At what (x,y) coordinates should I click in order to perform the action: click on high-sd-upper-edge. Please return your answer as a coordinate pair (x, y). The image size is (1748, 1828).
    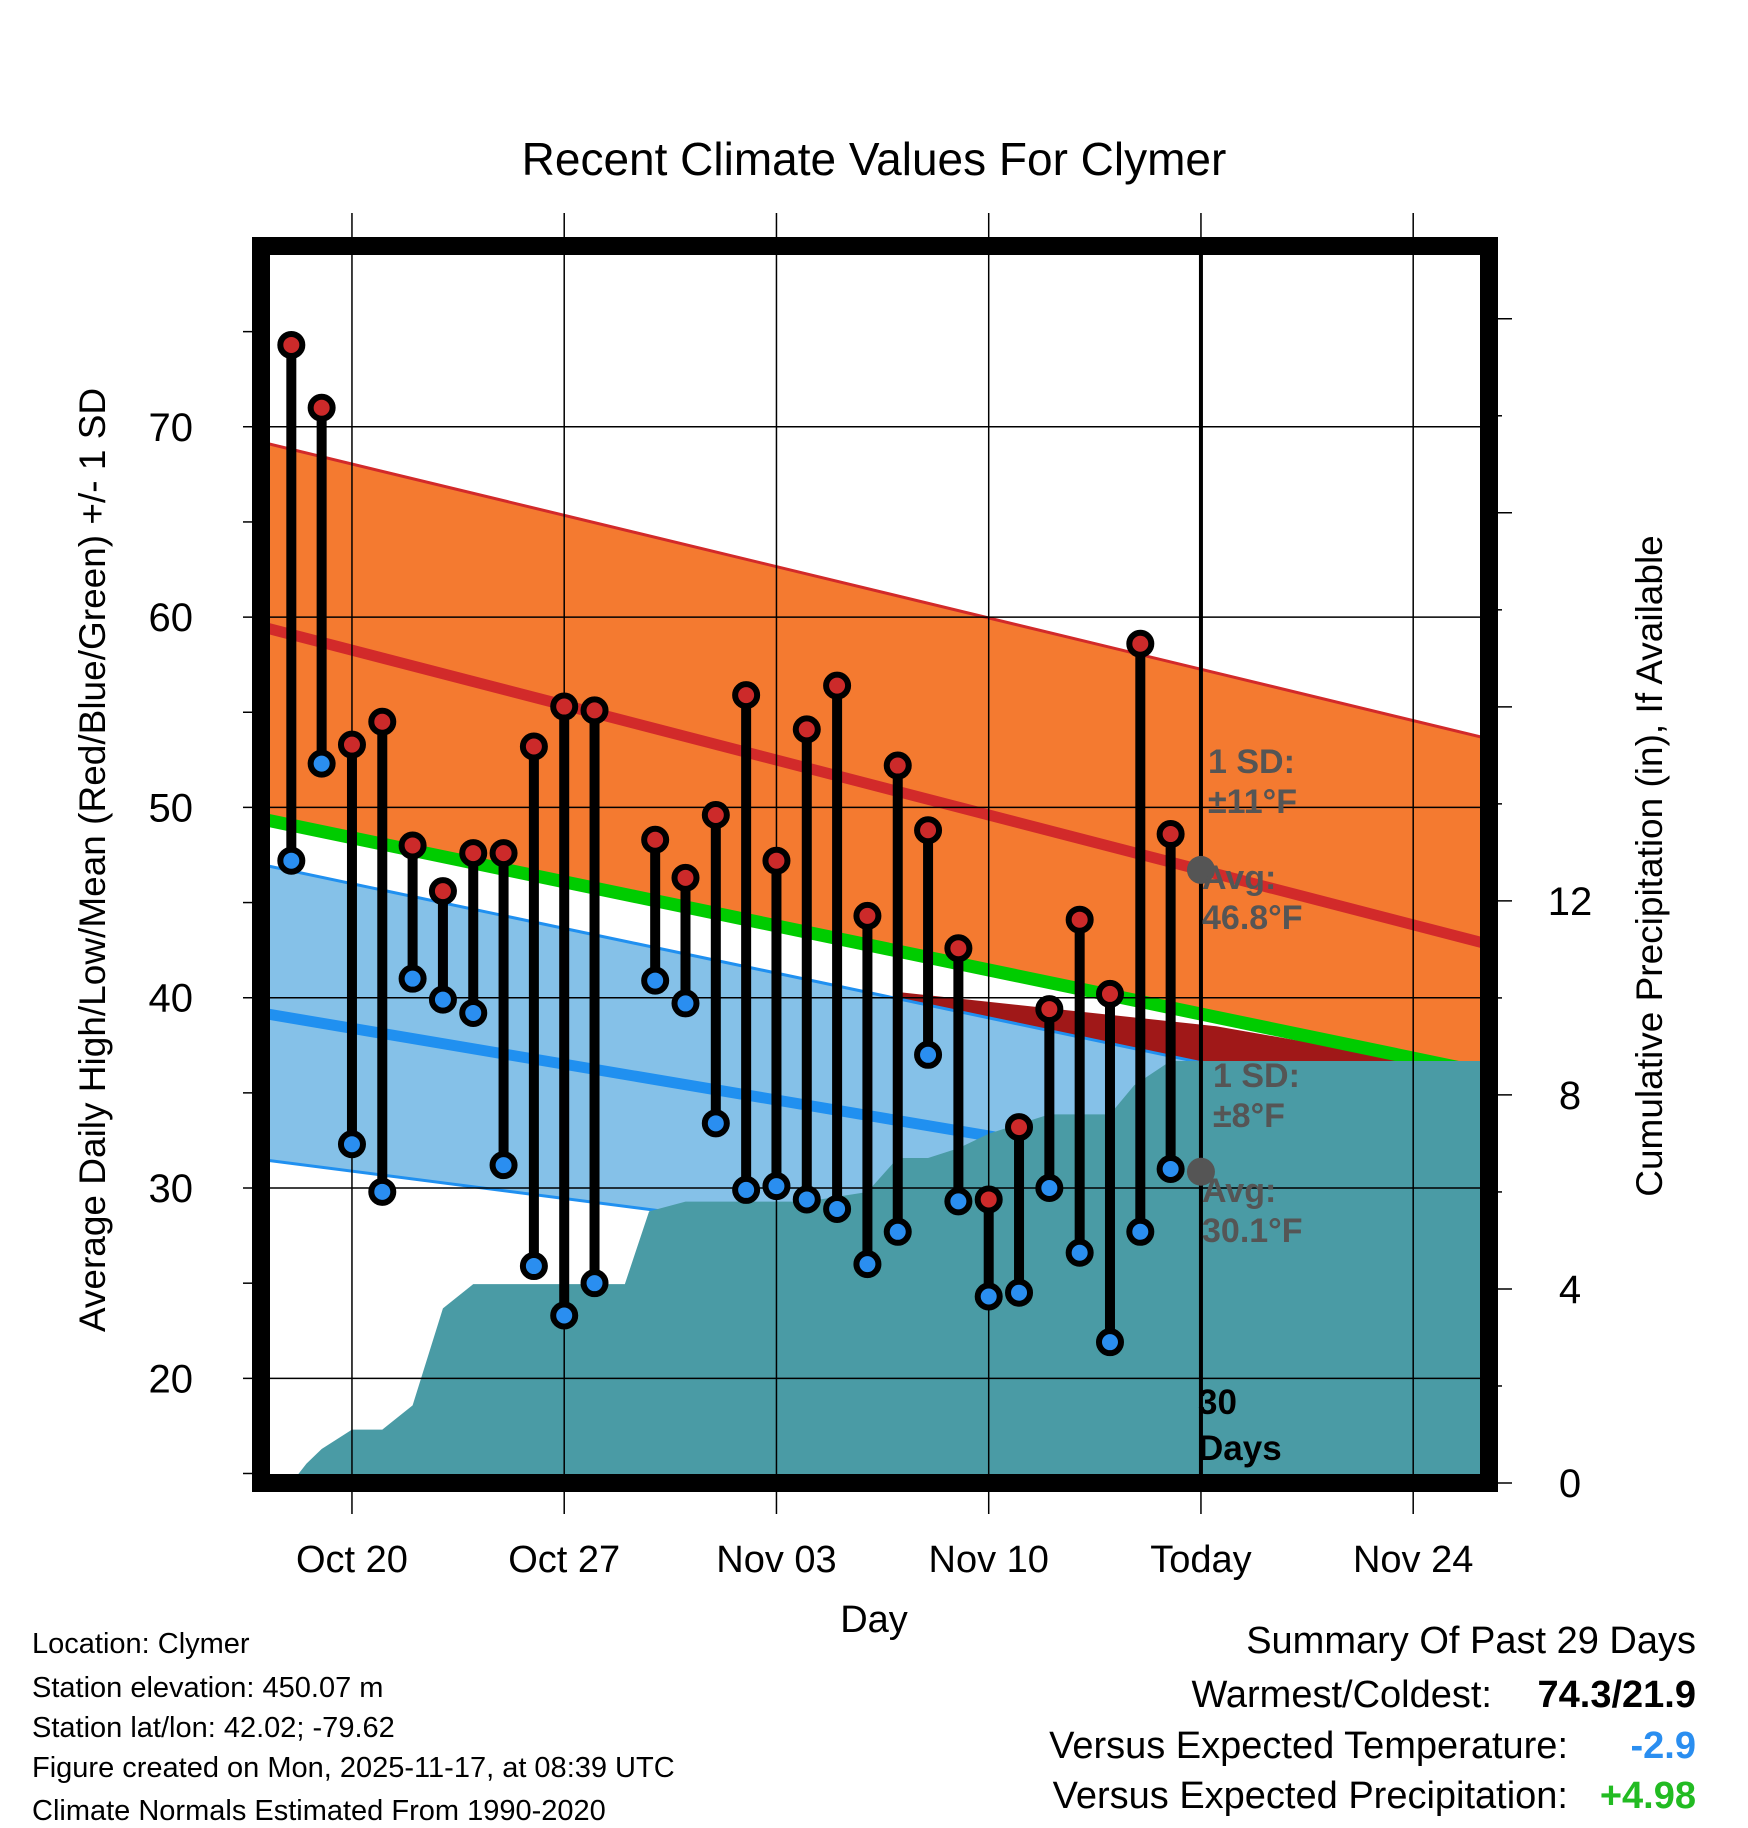
    Looking at the image, I should click on (875, 590).